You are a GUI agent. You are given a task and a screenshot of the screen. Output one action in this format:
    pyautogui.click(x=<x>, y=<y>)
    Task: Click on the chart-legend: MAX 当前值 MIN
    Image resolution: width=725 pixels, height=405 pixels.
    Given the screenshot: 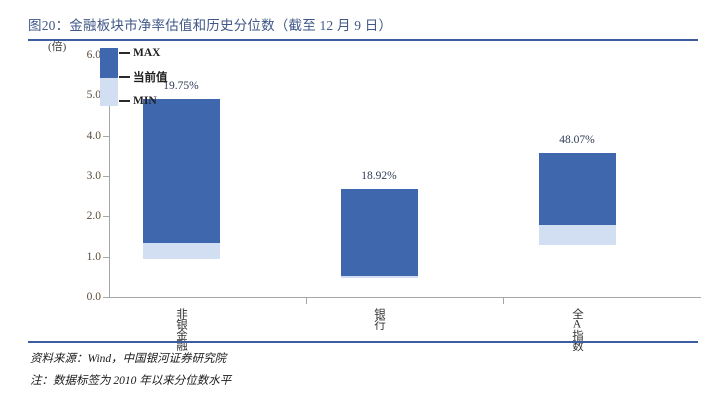 What is the action you would take?
    pyautogui.click(x=180, y=77)
    